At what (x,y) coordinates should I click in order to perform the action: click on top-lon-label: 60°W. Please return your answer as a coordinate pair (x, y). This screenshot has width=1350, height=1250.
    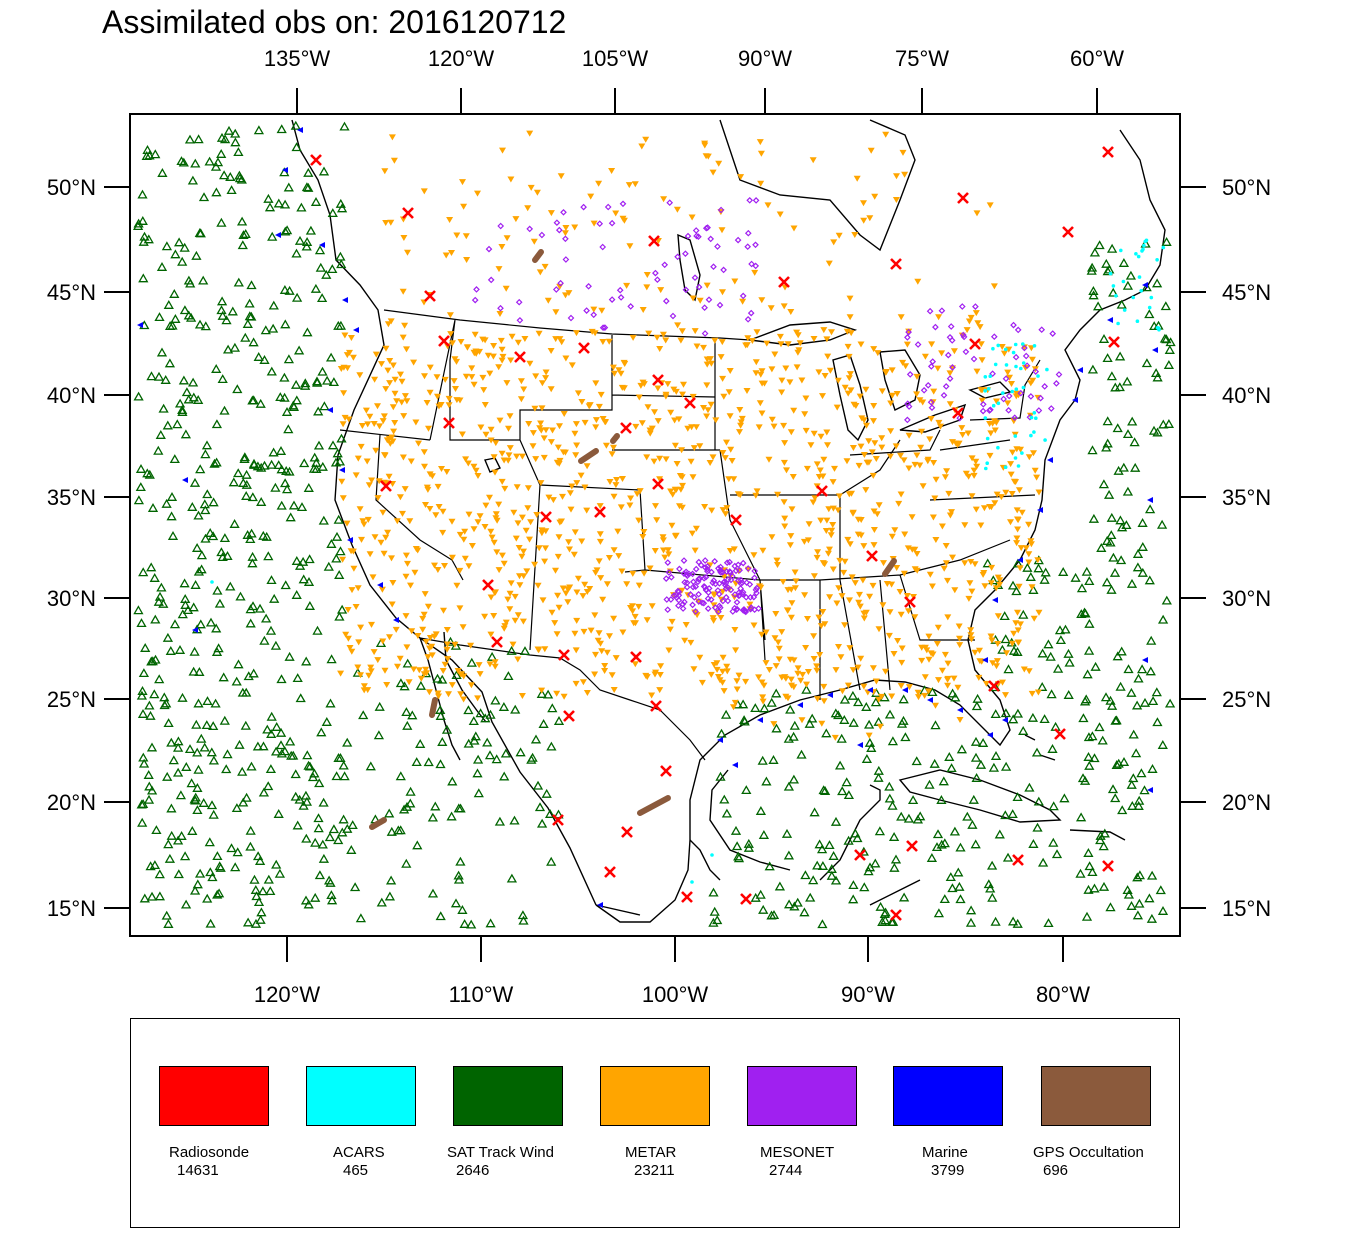
    Looking at the image, I should click on (1097, 58).